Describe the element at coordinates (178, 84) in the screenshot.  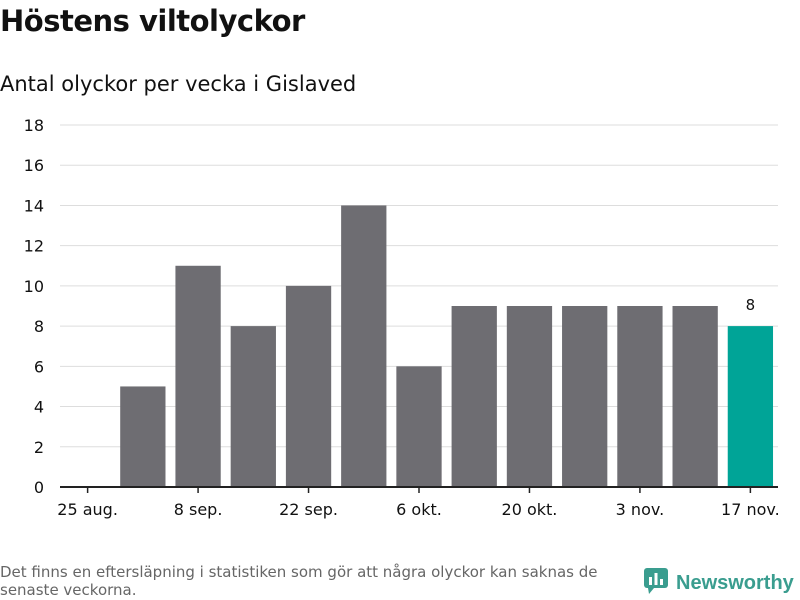
I see `chart-subtitle: Antal olyckor per vecka i Gislaved` at that location.